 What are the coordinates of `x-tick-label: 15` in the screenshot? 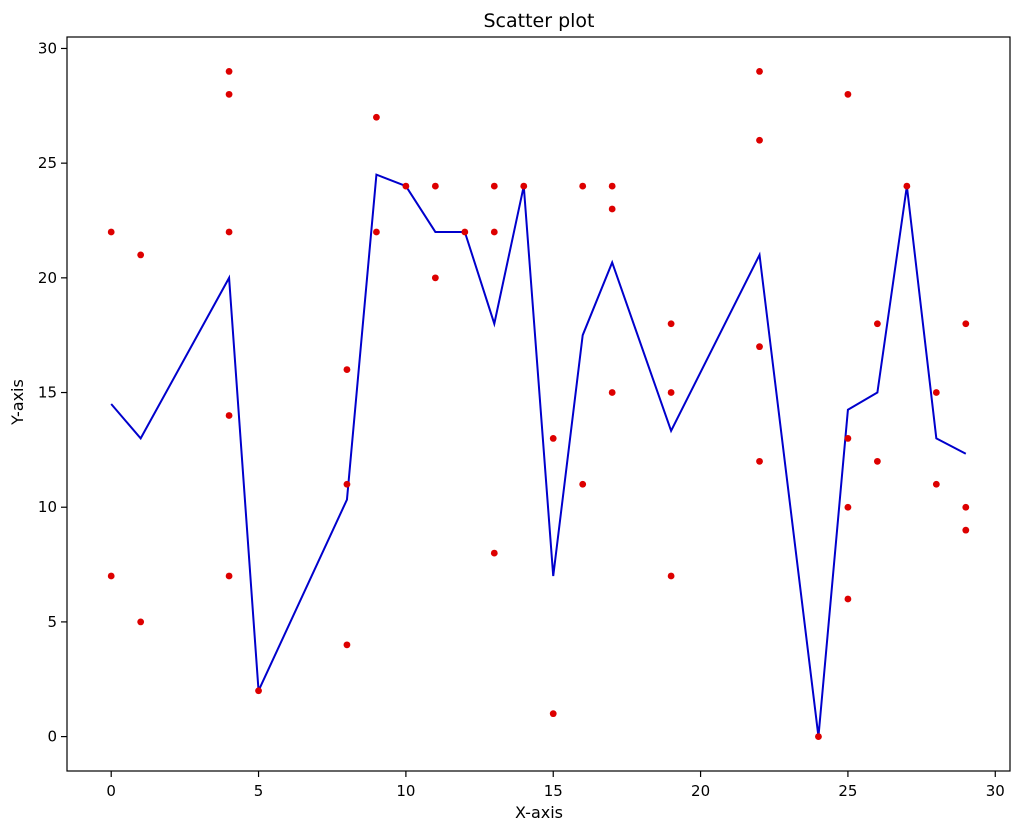 It's located at (553, 791).